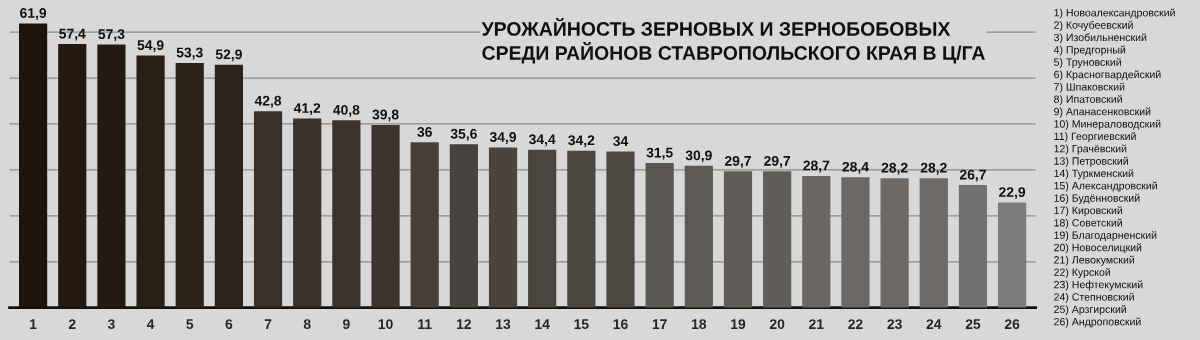  I want to click on text: 12) Грачёвский, so click(1090, 149).